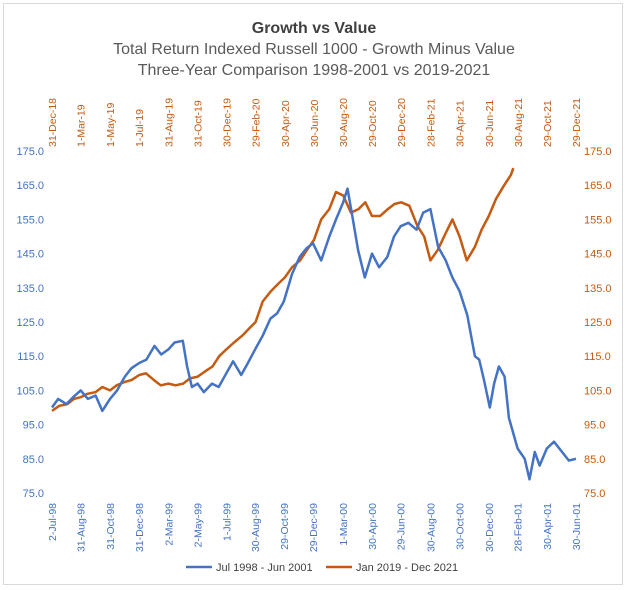  I want to click on right-y-tick-label: 165.0, so click(598, 186).